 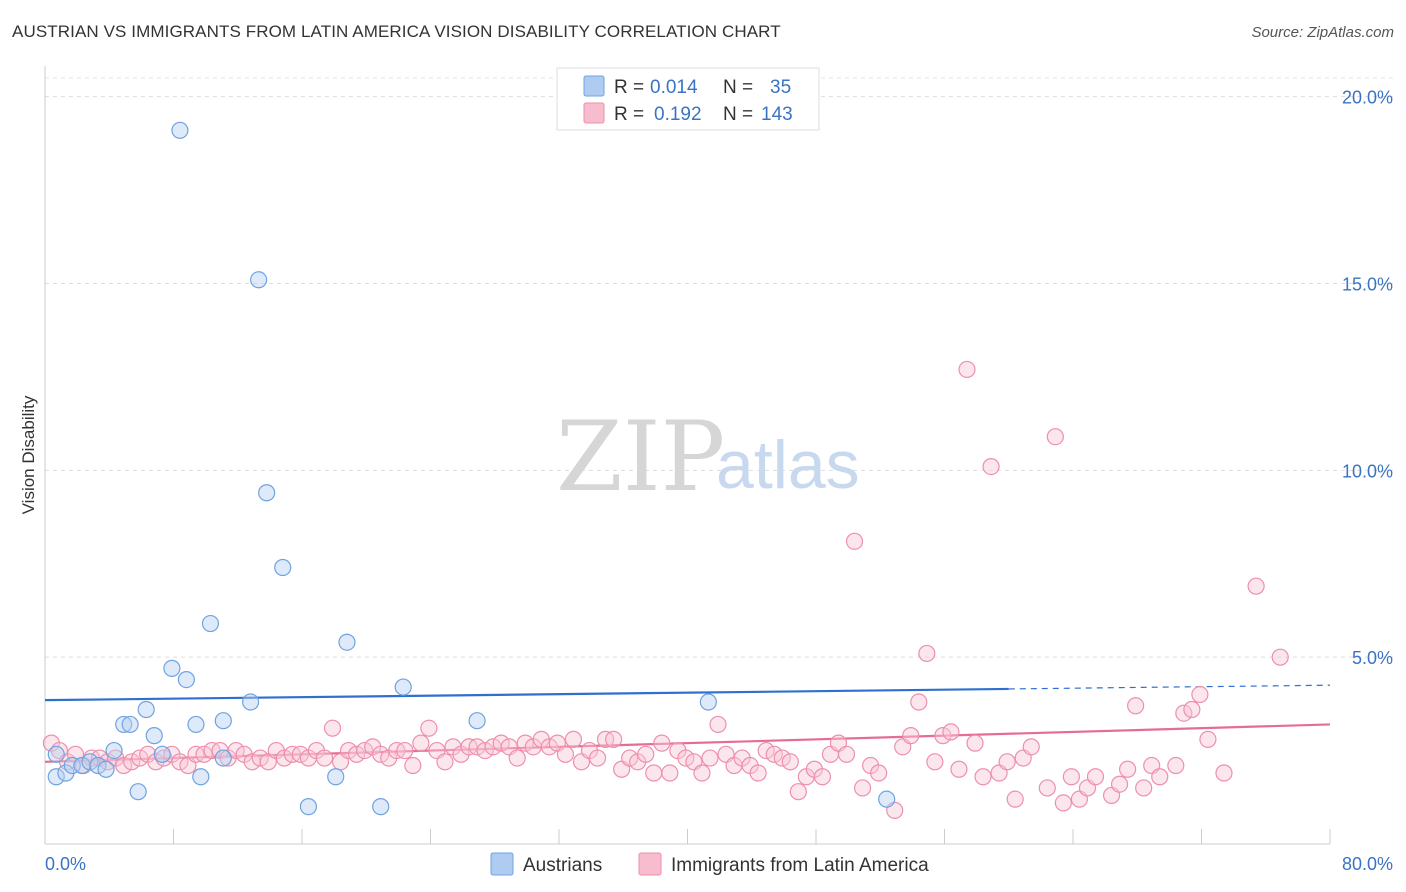 I want to click on watermark-atlas: atlas, so click(x=788, y=465).